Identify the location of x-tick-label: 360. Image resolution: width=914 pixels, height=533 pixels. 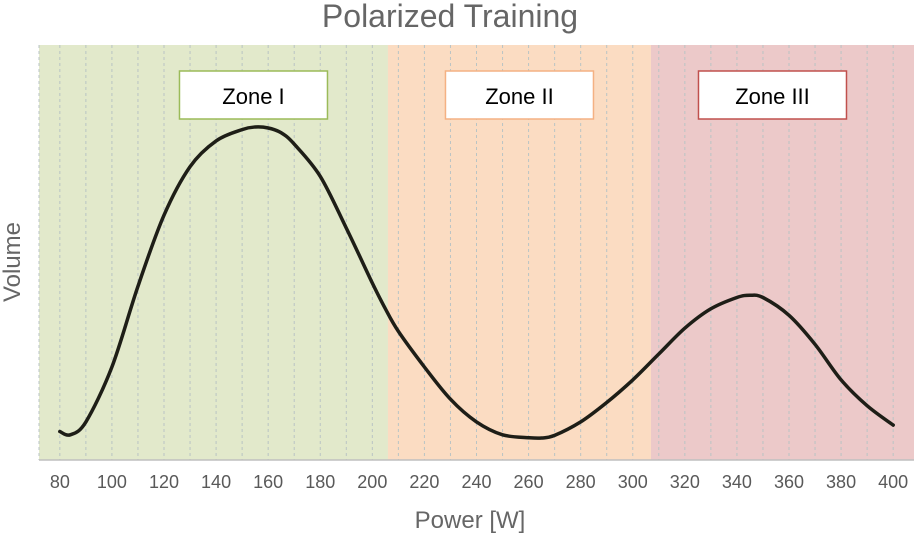
(789, 482).